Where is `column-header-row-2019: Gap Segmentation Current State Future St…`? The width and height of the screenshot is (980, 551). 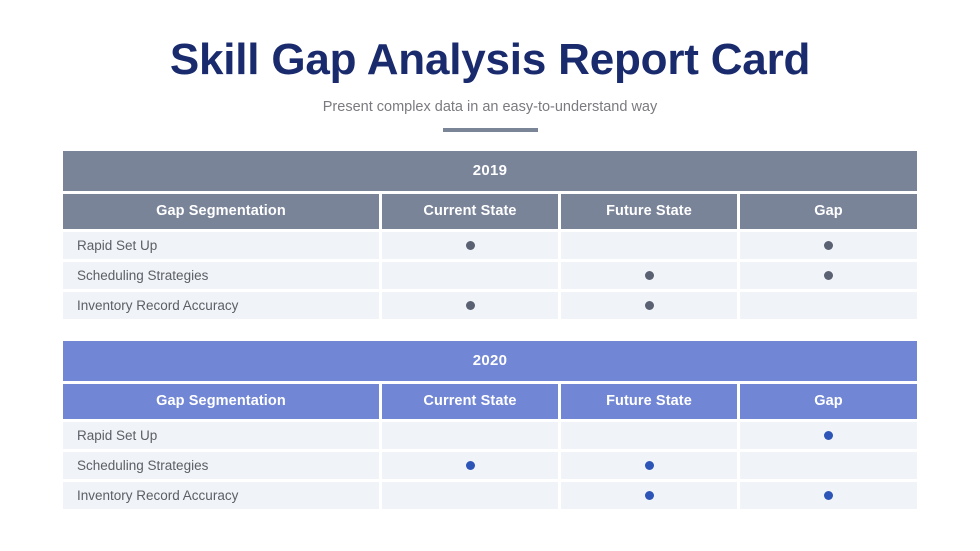
column-header-row-2019: Gap Segmentation Current State Future St… is located at coordinates (490, 211).